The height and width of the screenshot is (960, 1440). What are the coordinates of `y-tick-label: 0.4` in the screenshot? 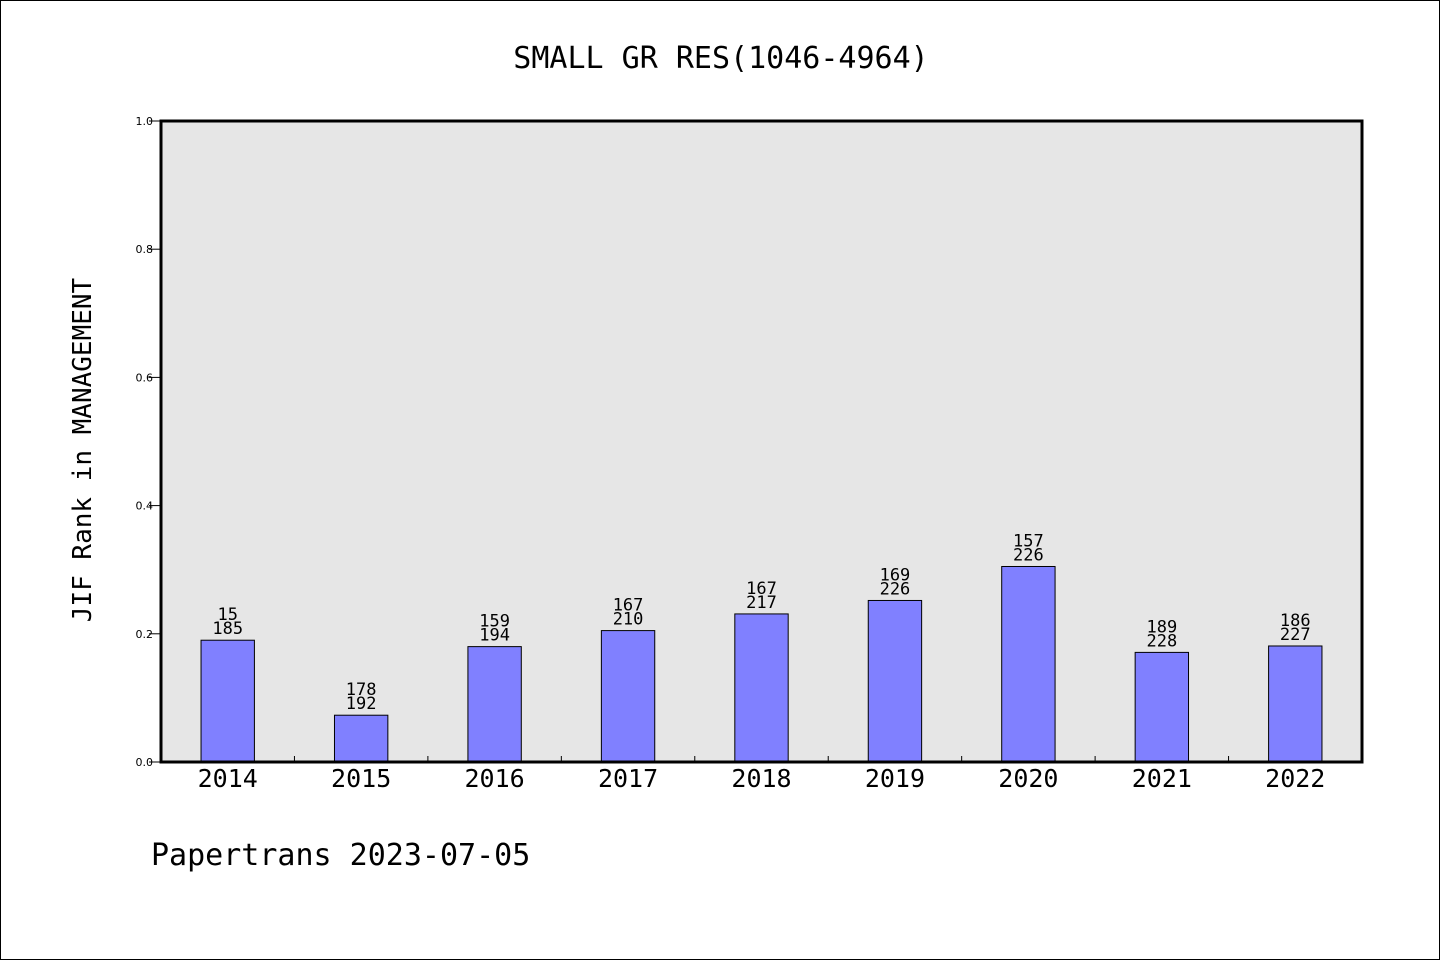 It's located at (145, 506).